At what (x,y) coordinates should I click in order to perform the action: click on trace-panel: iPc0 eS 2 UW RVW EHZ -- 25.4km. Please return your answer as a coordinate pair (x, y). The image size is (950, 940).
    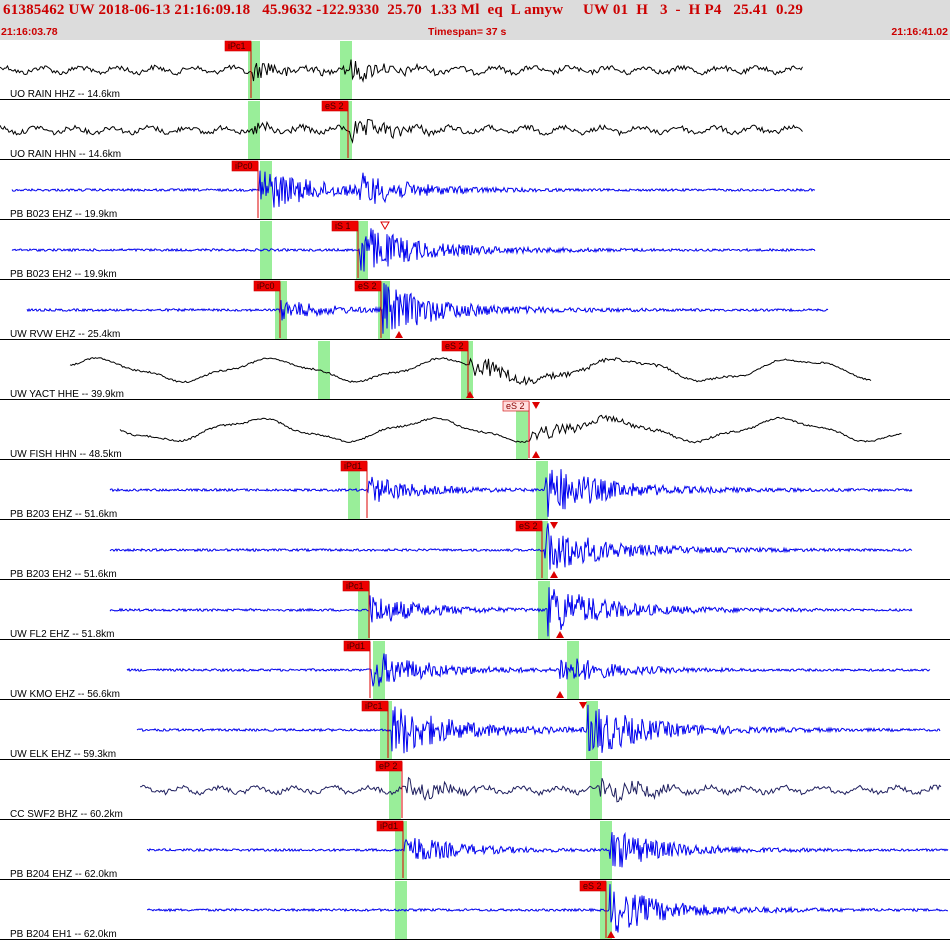
    Looking at the image, I should click on (475, 310).